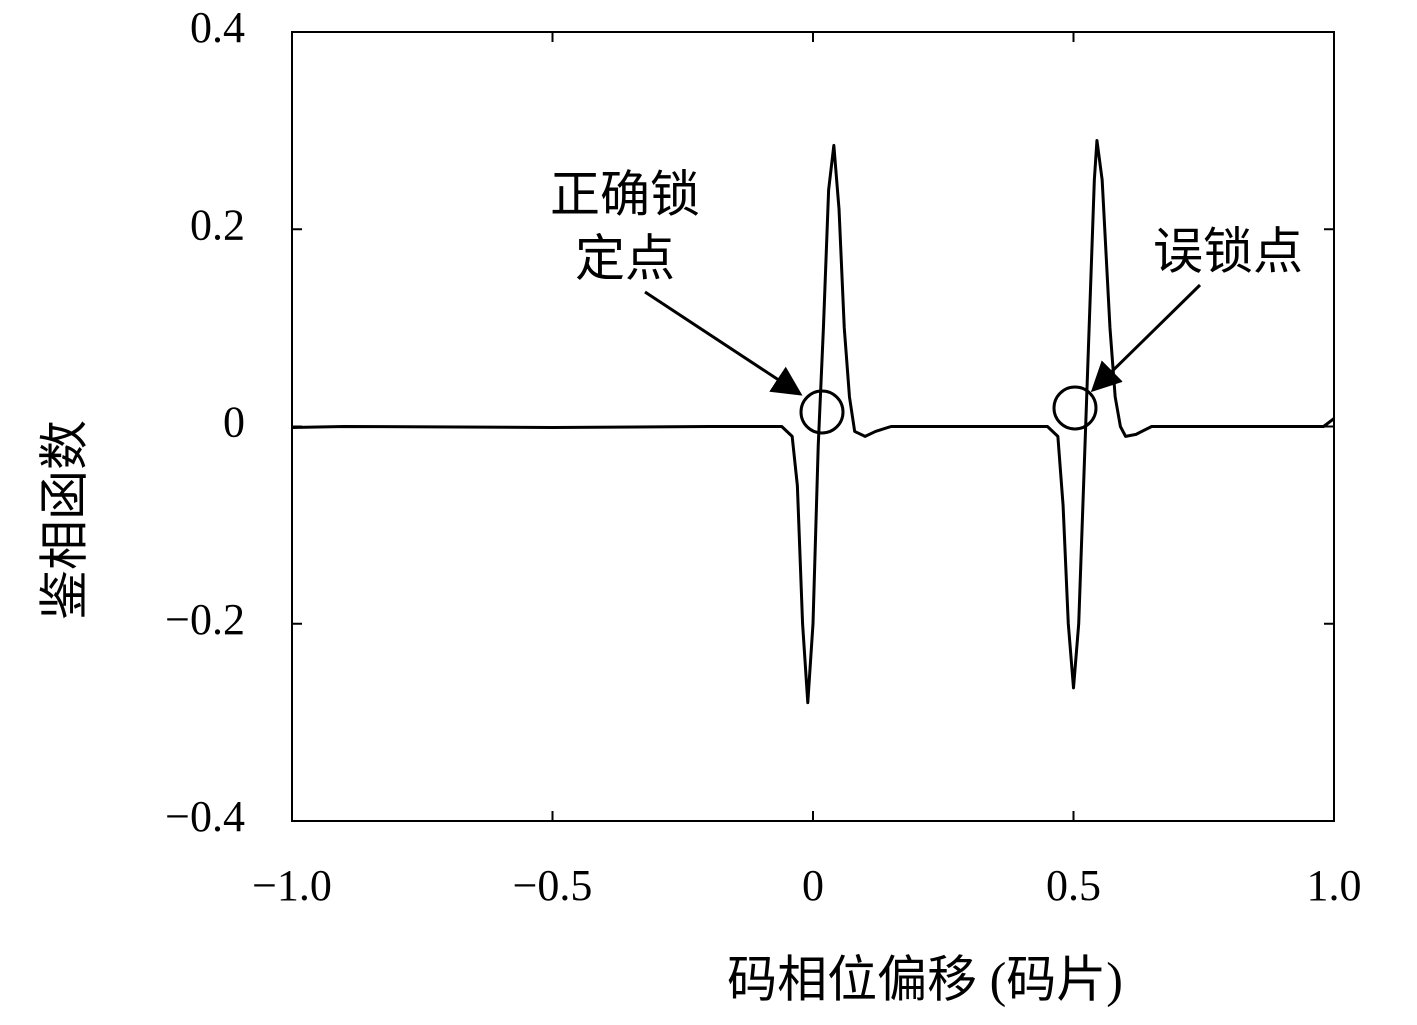 This screenshot has width=1417, height=1025. What do you see at coordinates (217, 224) in the screenshot?
I see `y-tick-label: 0.2` at bounding box center [217, 224].